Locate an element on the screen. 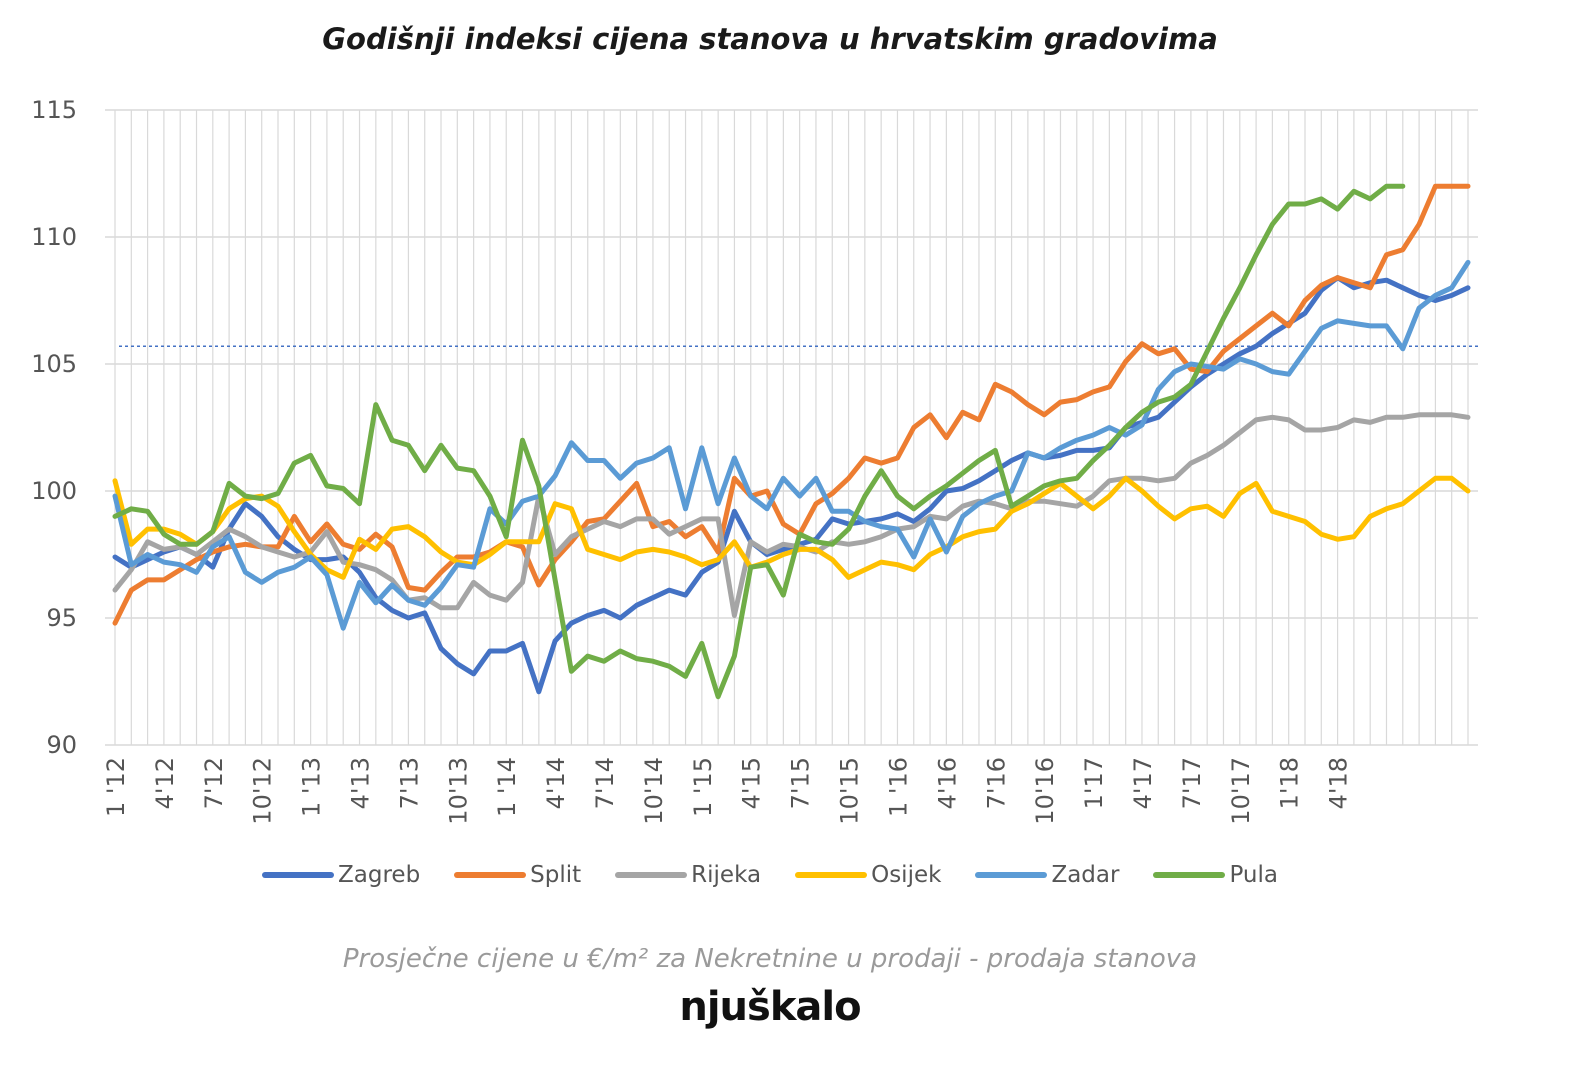 The image size is (1574, 1080). x-tick-label: 7'14 is located at coordinates (605, 783).